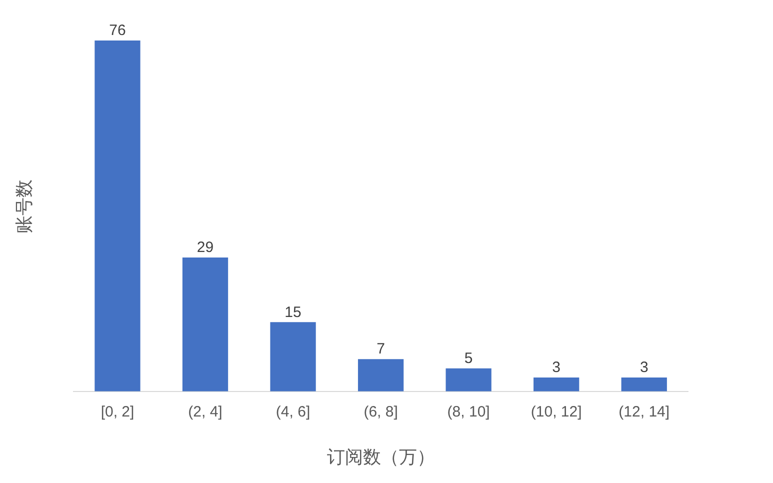  Describe the element at coordinates (293, 312) in the screenshot. I see `data-label: 15` at that location.